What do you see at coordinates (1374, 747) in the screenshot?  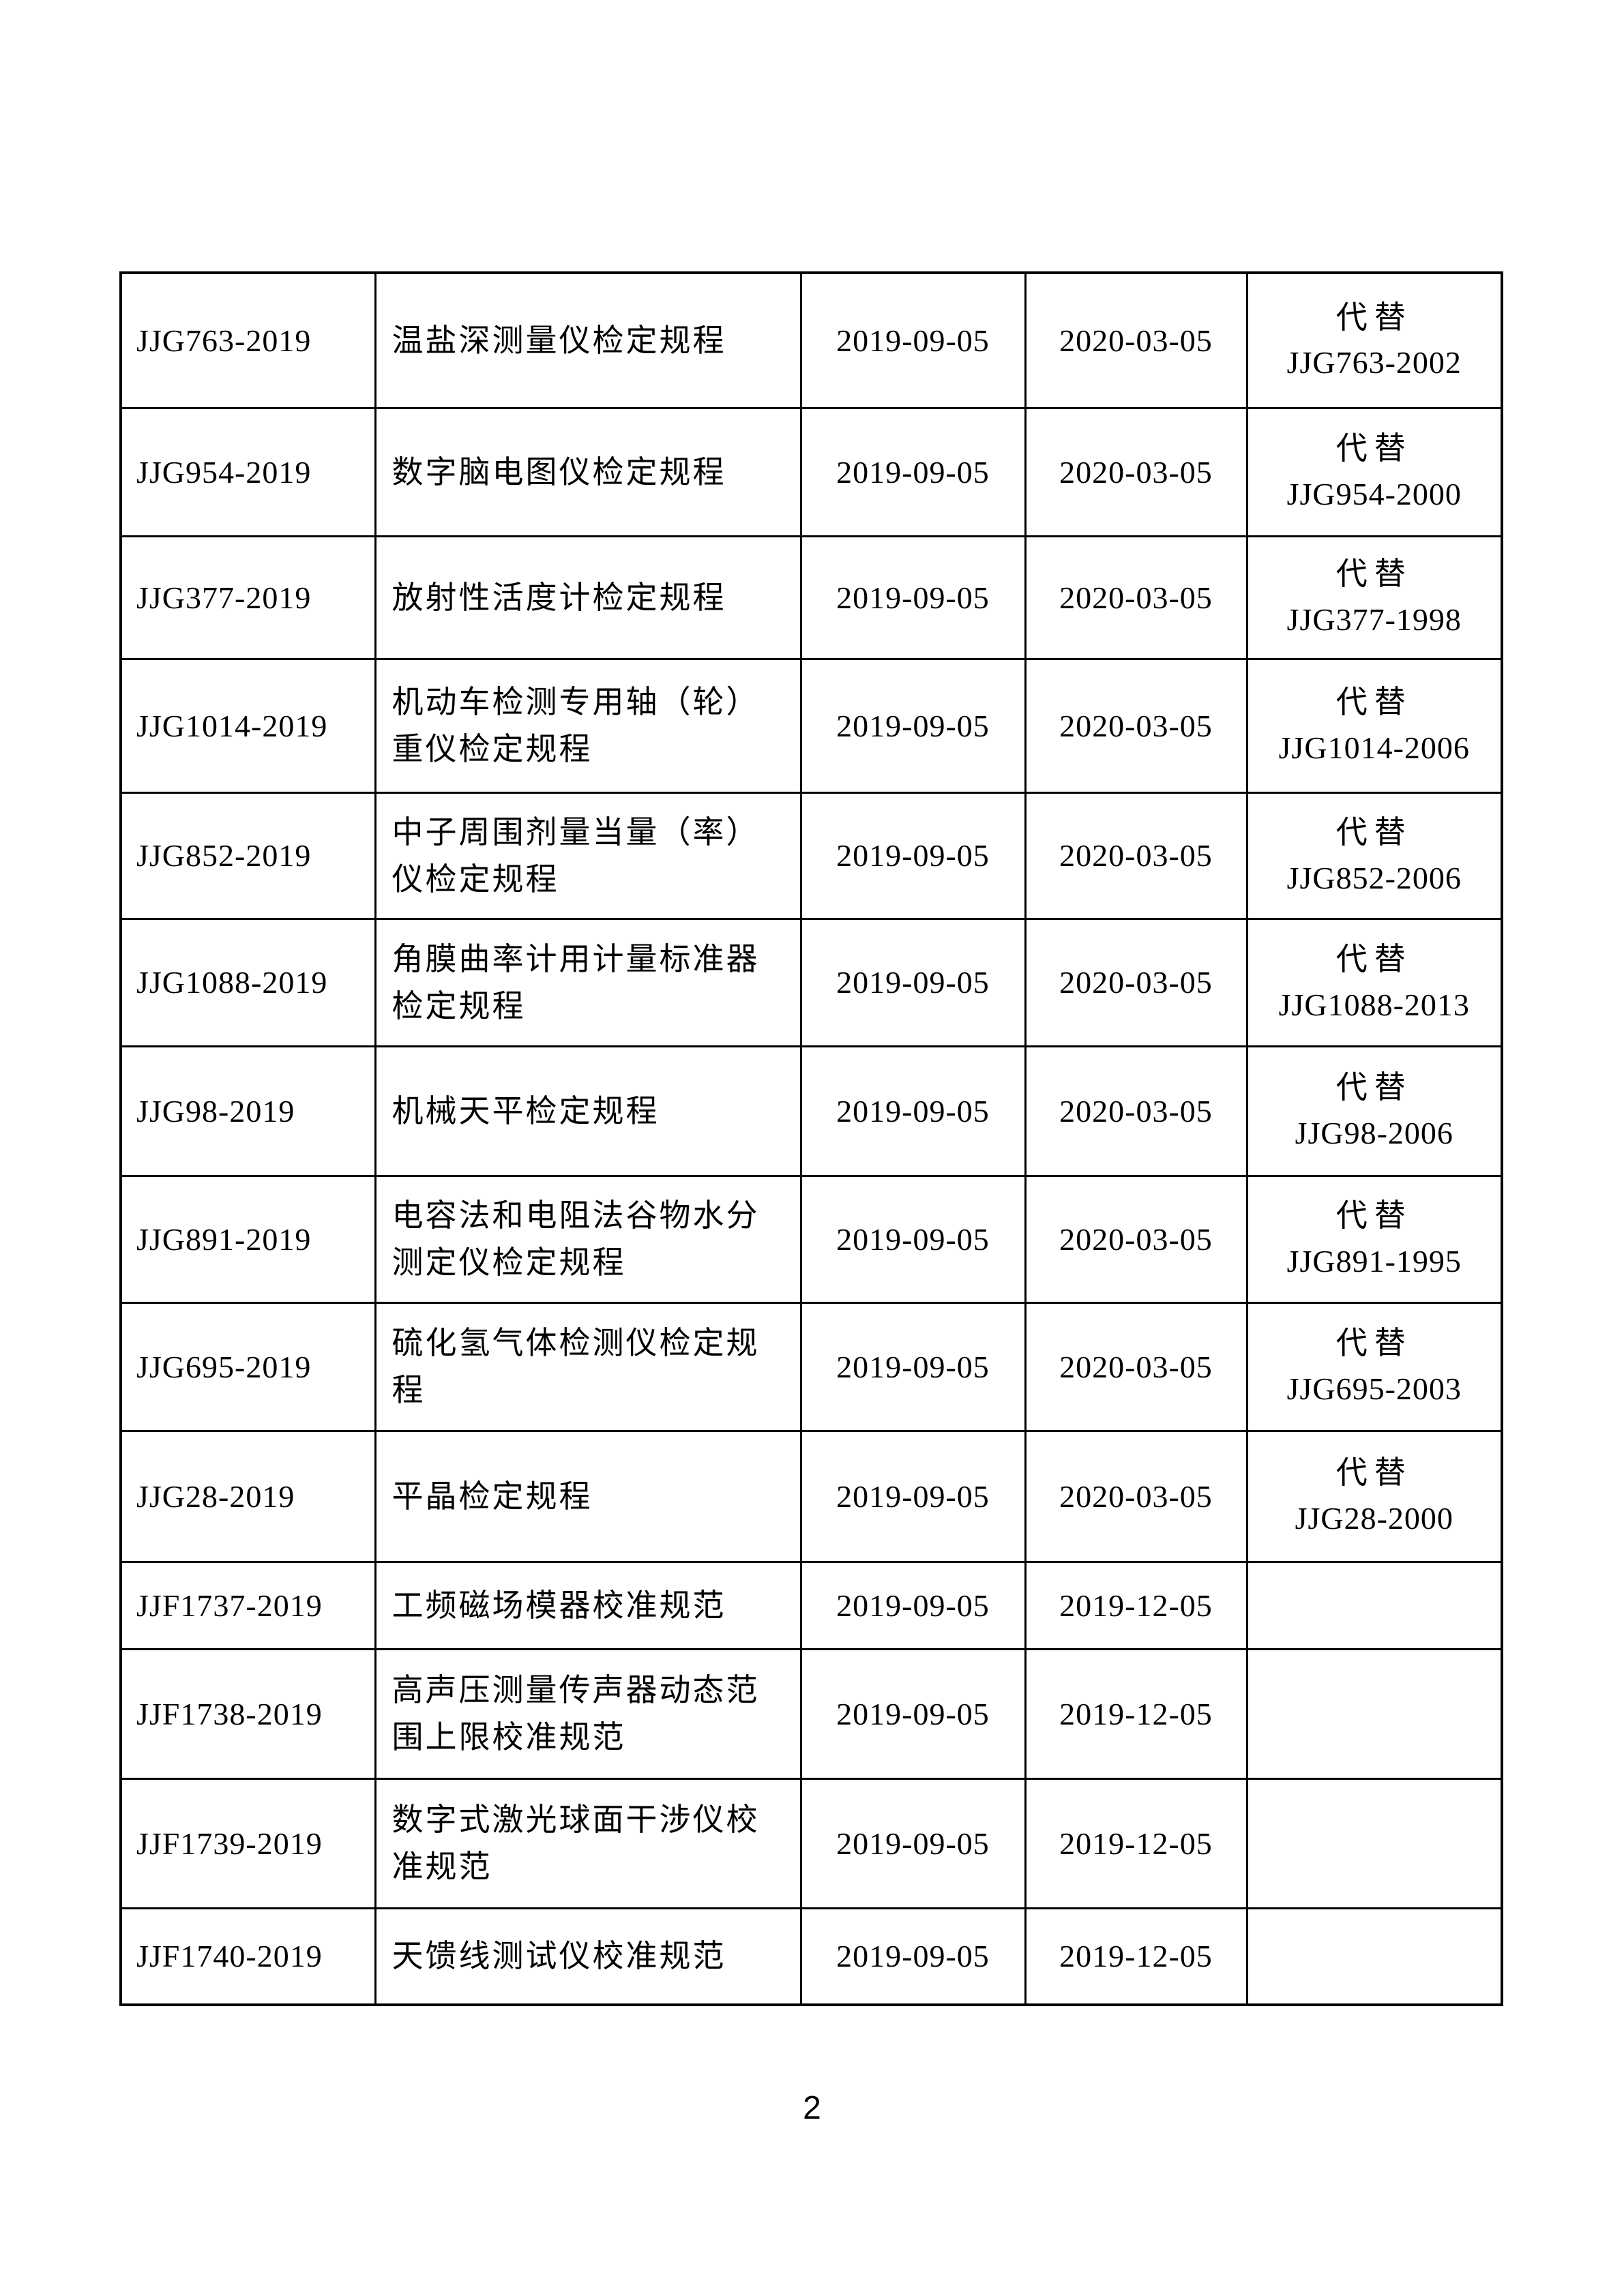 I see `replace-code: JJG1014-2006` at bounding box center [1374, 747].